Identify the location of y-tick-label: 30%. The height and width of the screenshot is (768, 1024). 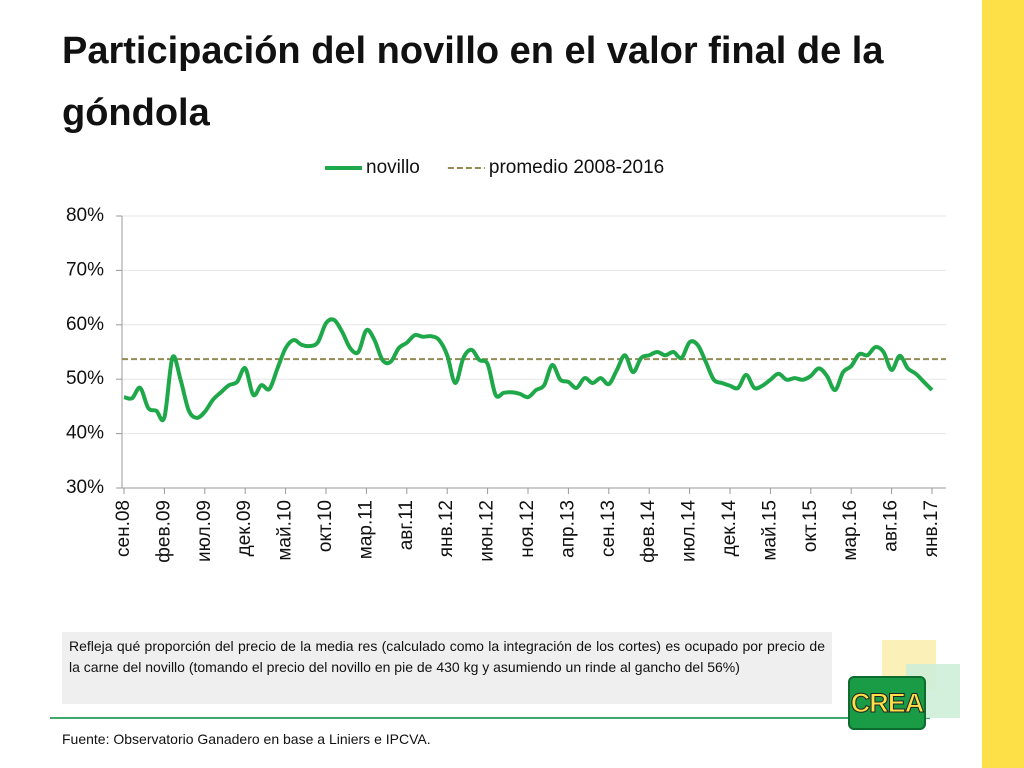
(85, 487).